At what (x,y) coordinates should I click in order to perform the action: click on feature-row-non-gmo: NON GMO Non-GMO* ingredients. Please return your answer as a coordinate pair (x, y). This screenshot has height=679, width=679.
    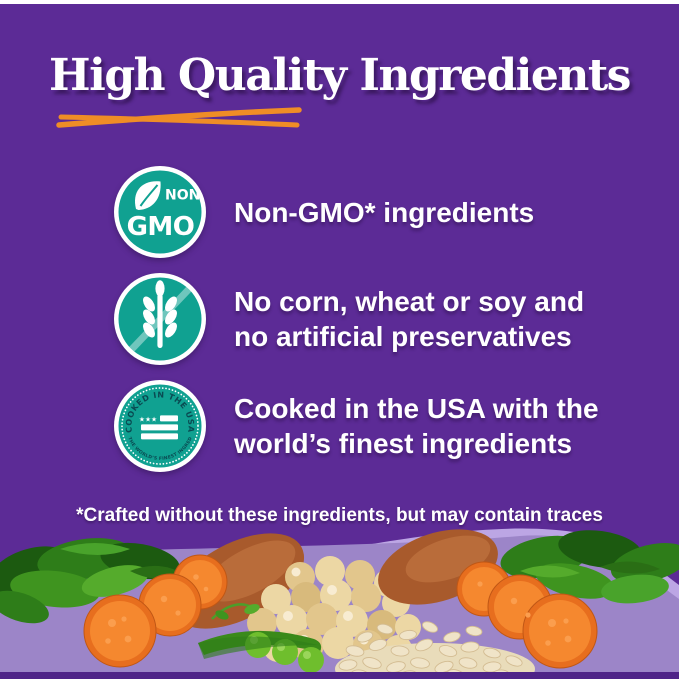
    Looking at the image, I should click on (384, 212).